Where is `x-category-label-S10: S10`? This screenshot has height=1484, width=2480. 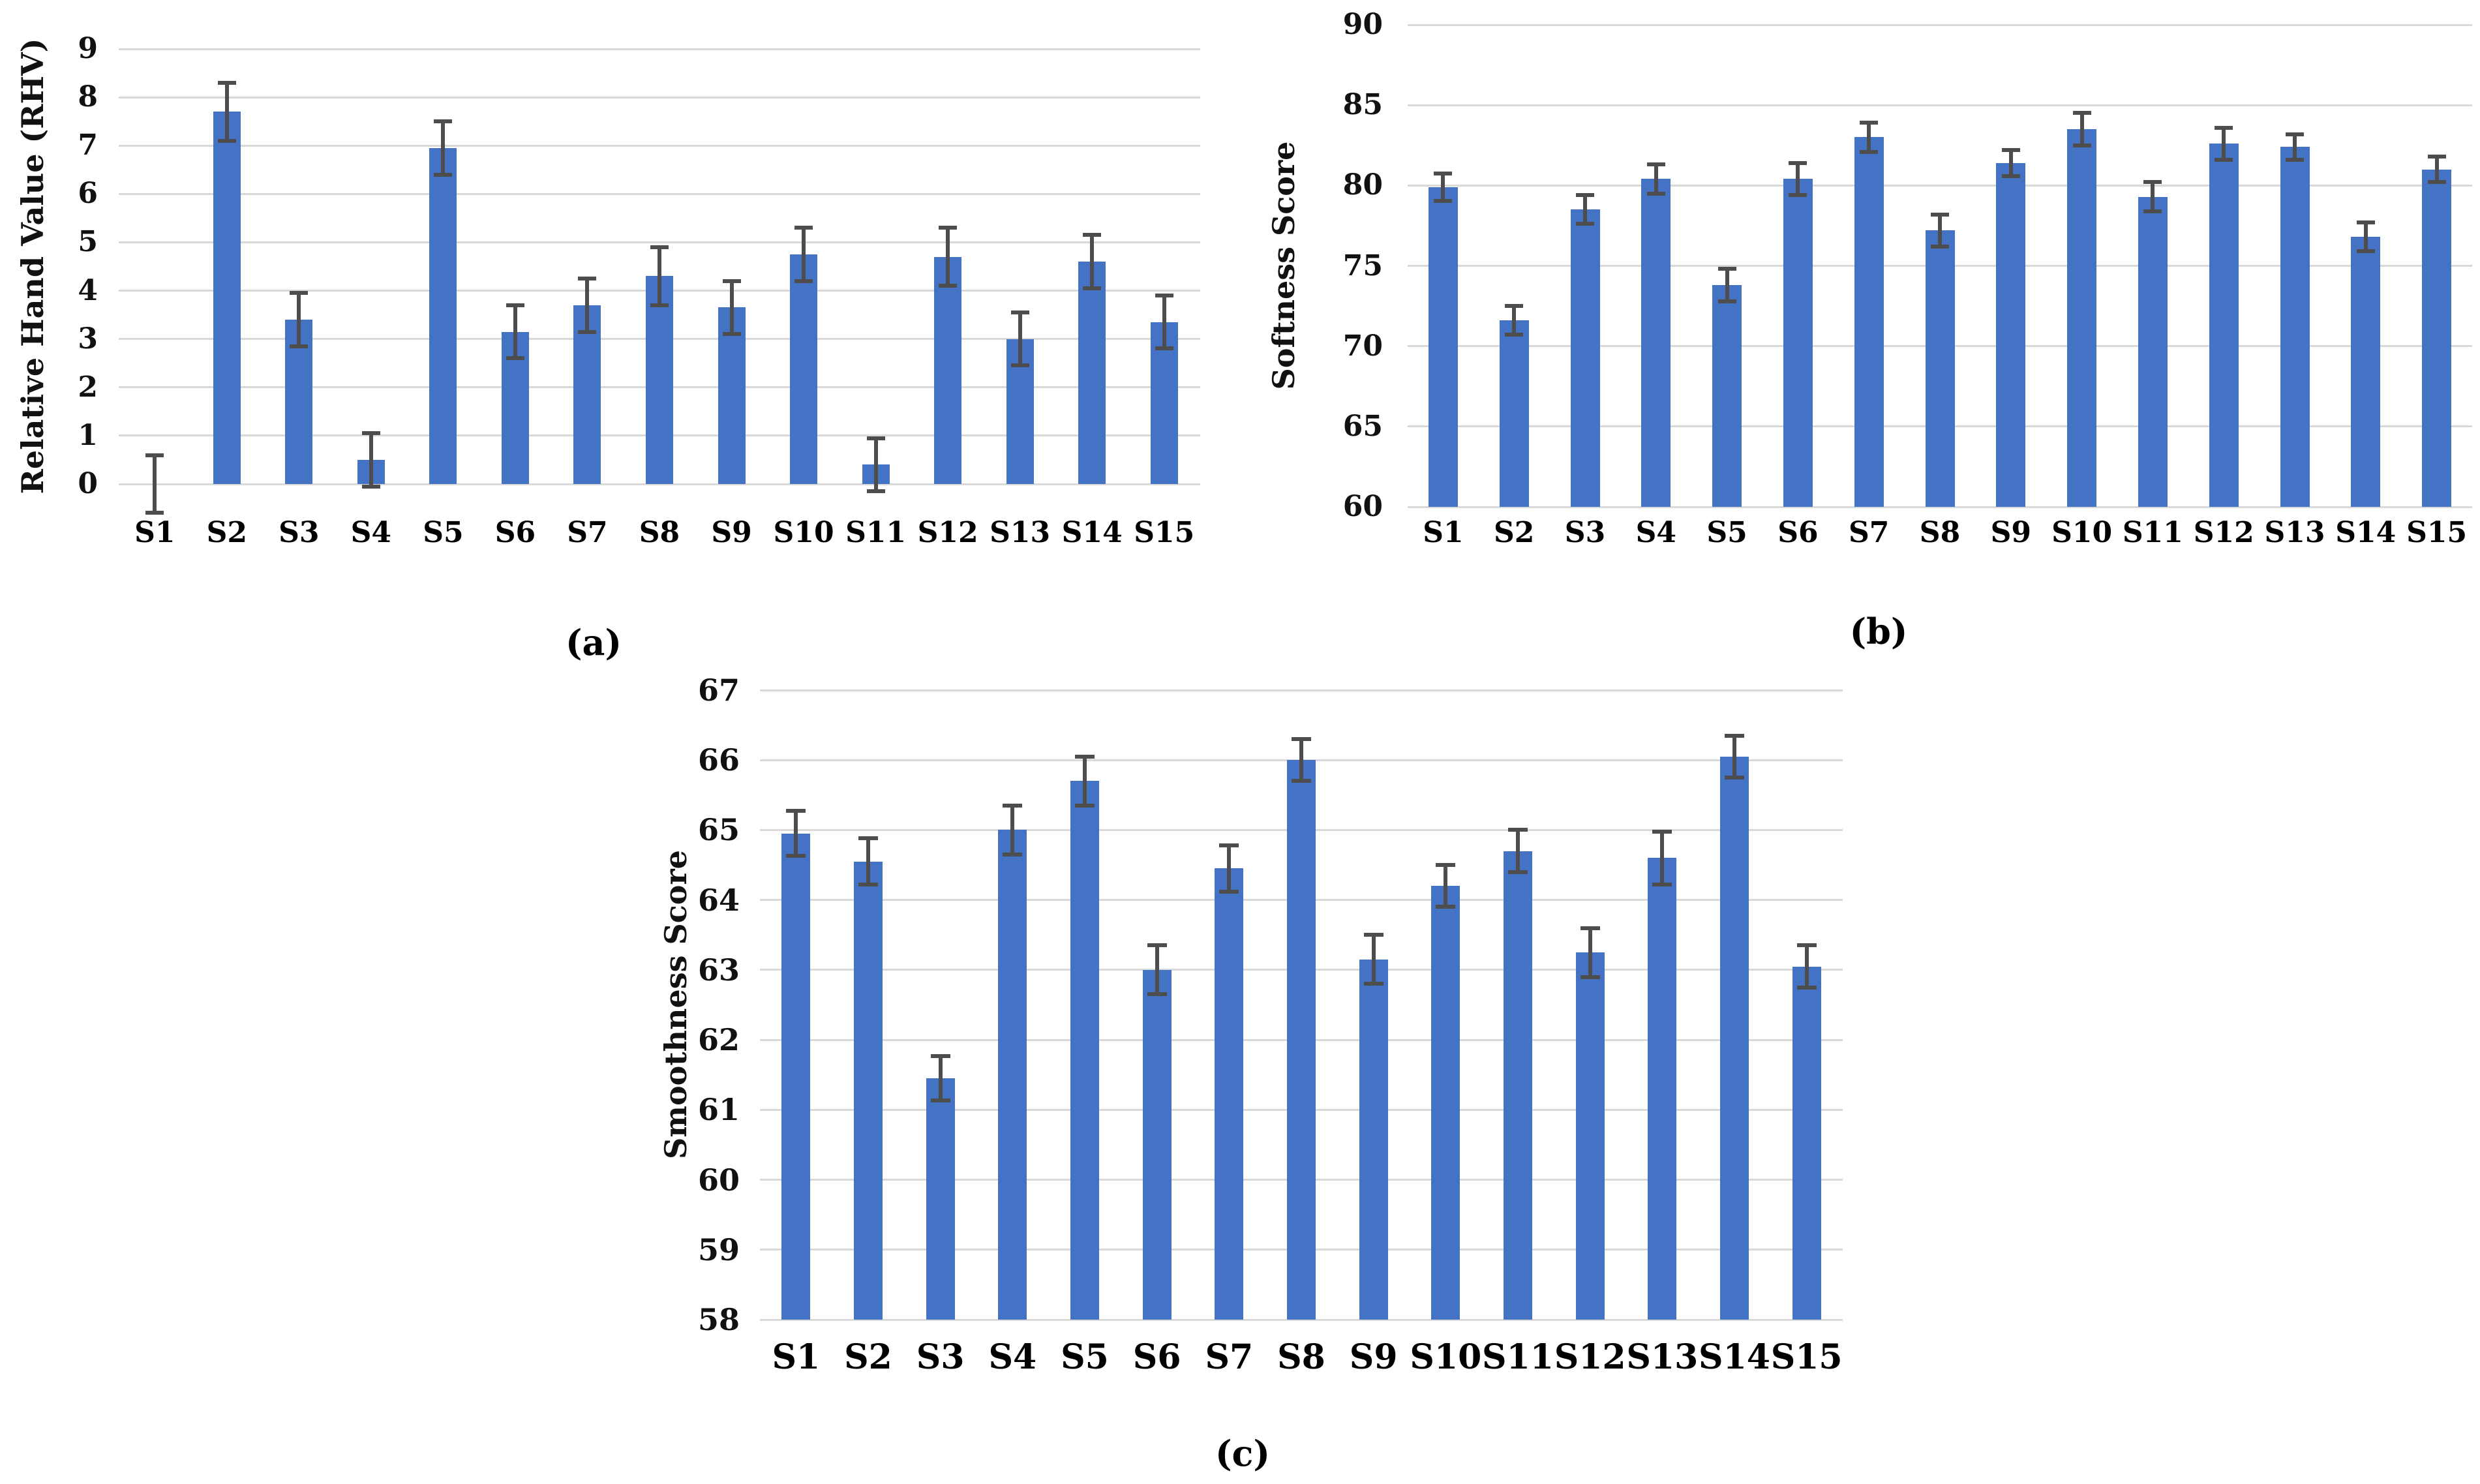 x-category-label-S10: S10 is located at coordinates (803, 532).